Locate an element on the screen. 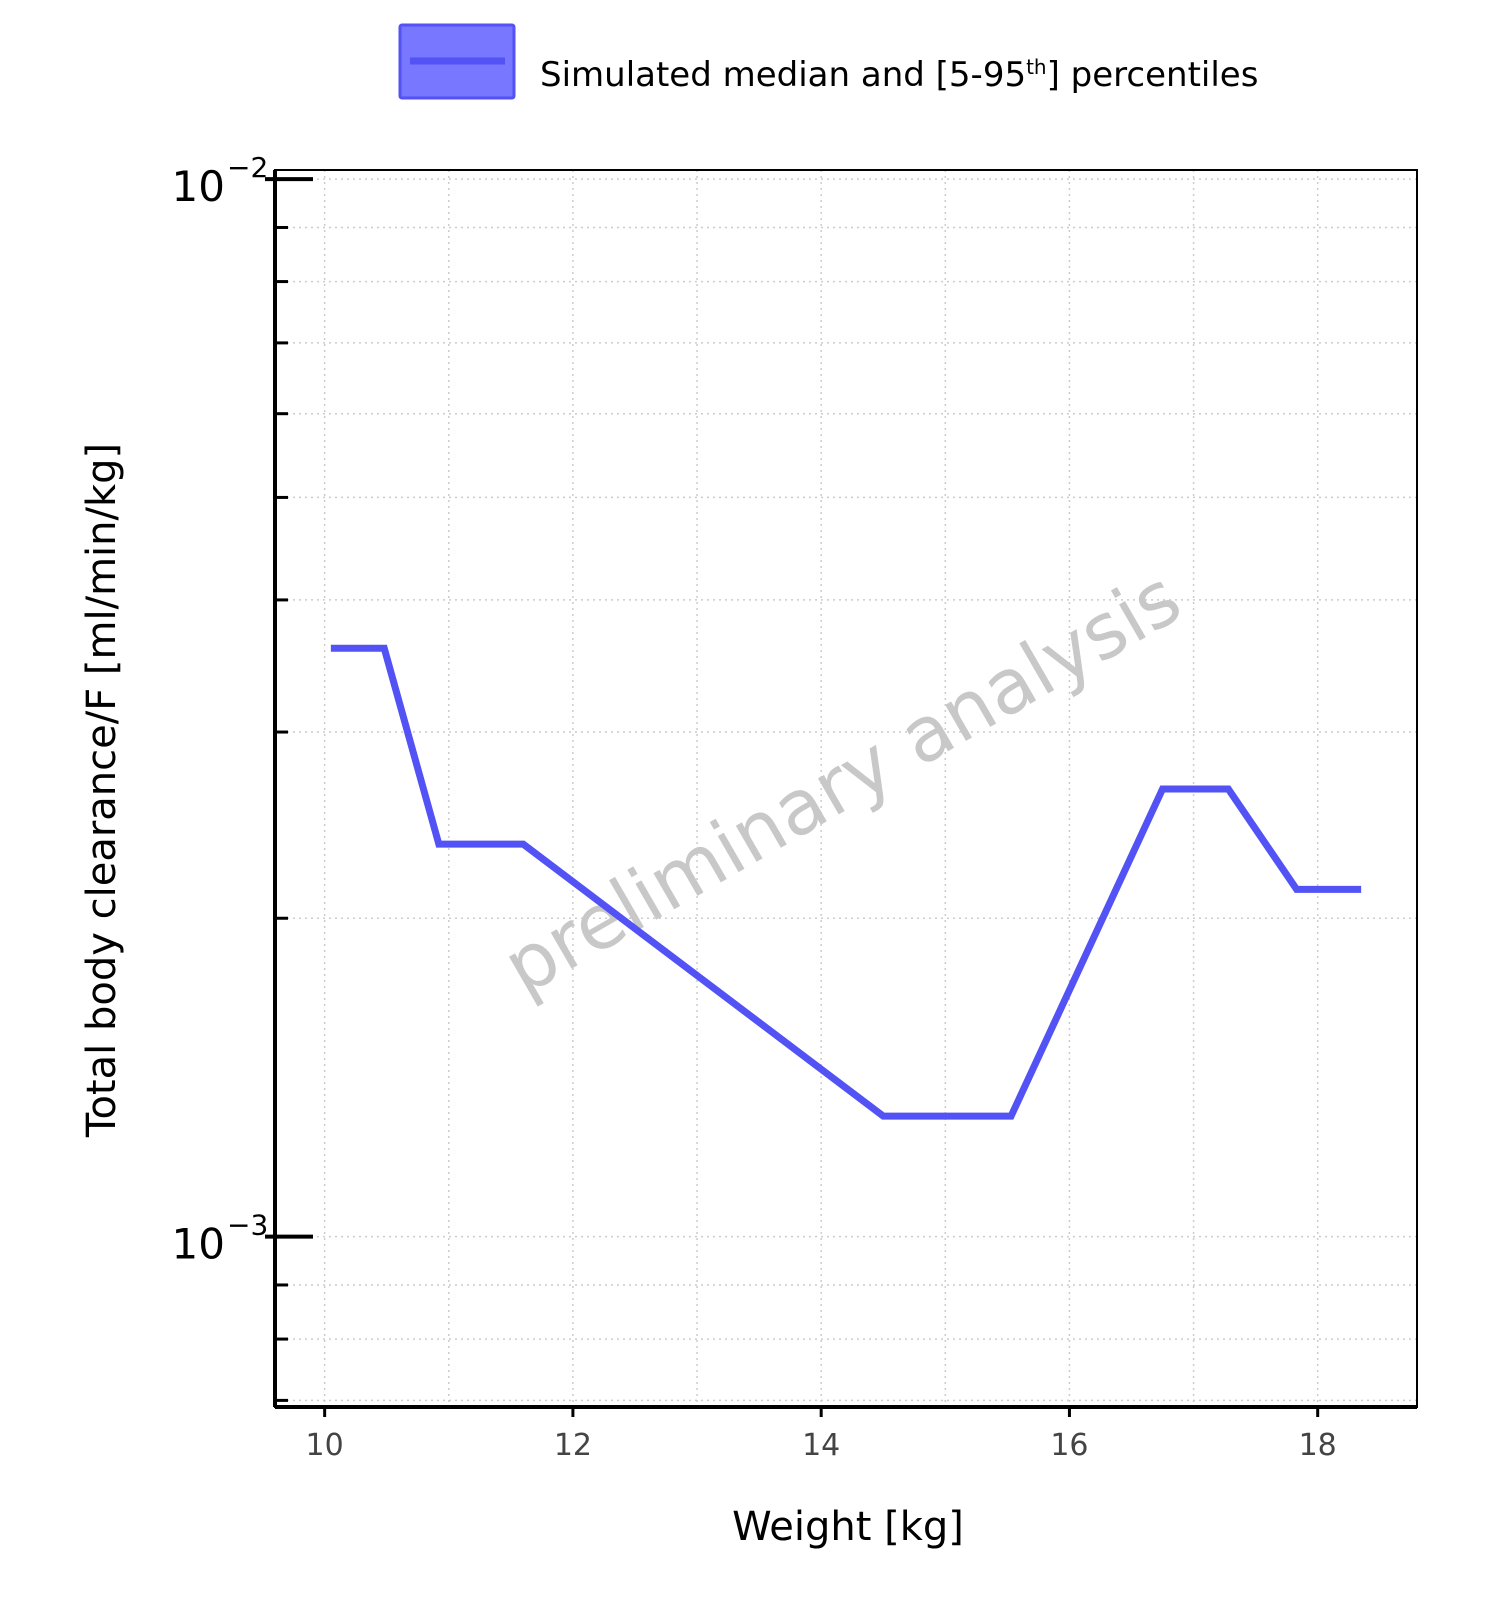 Image resolution: width=1500 pixels, height=1624 pixels. y-axis-label: Total body clearance/F [ml/min/kg] is located at coordinates (102, 790).